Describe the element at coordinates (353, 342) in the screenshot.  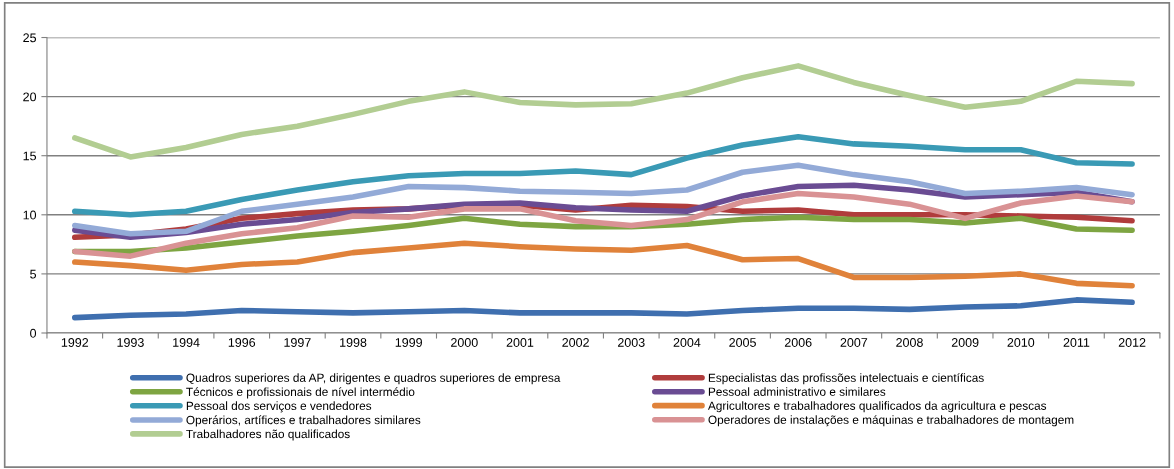
I see `x-tick-label: 1998` at that location.